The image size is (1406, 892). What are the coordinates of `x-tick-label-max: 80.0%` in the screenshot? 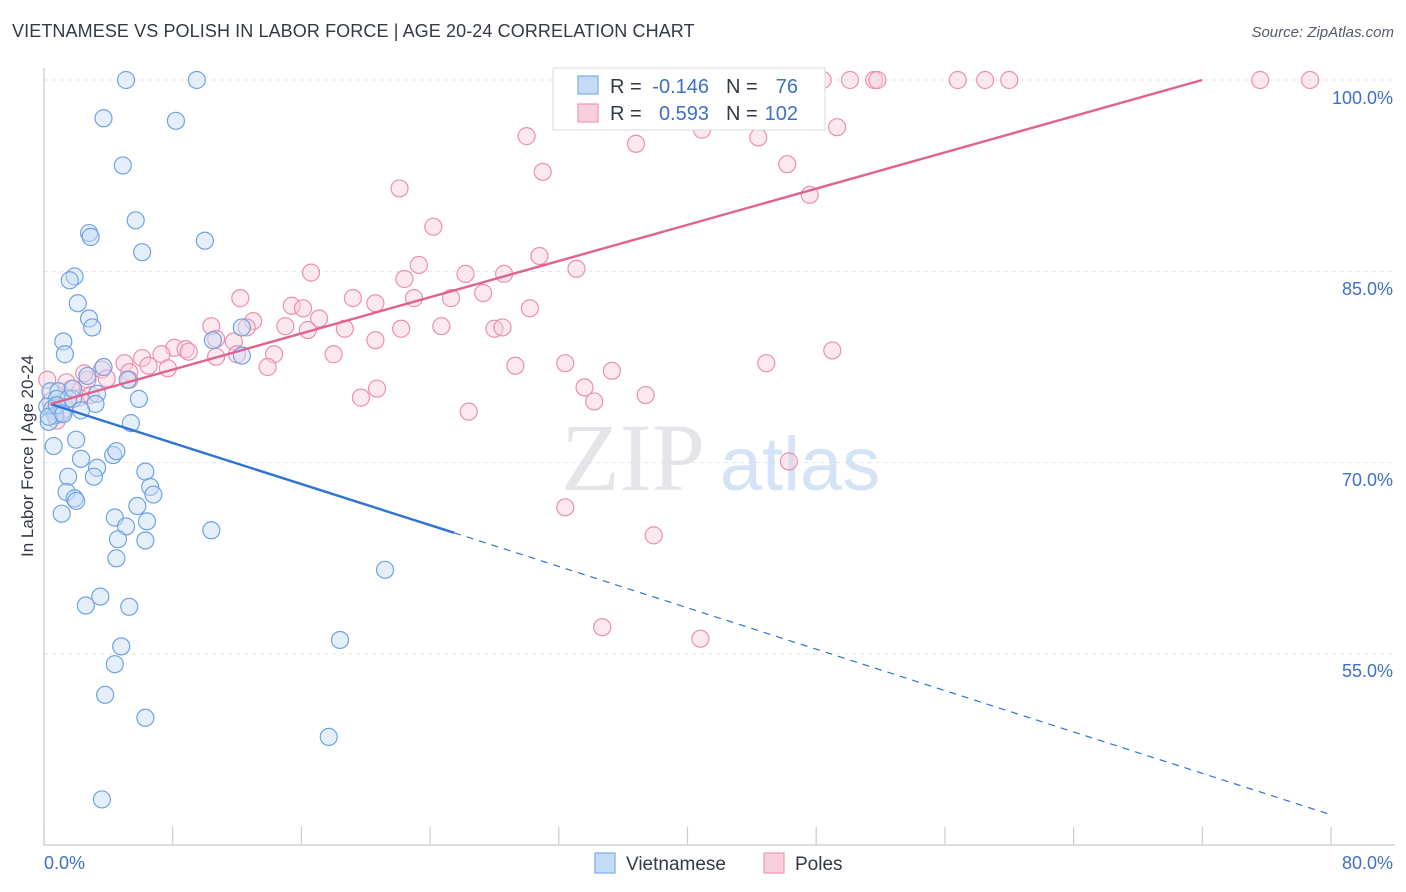 It's located at (1367, 863).